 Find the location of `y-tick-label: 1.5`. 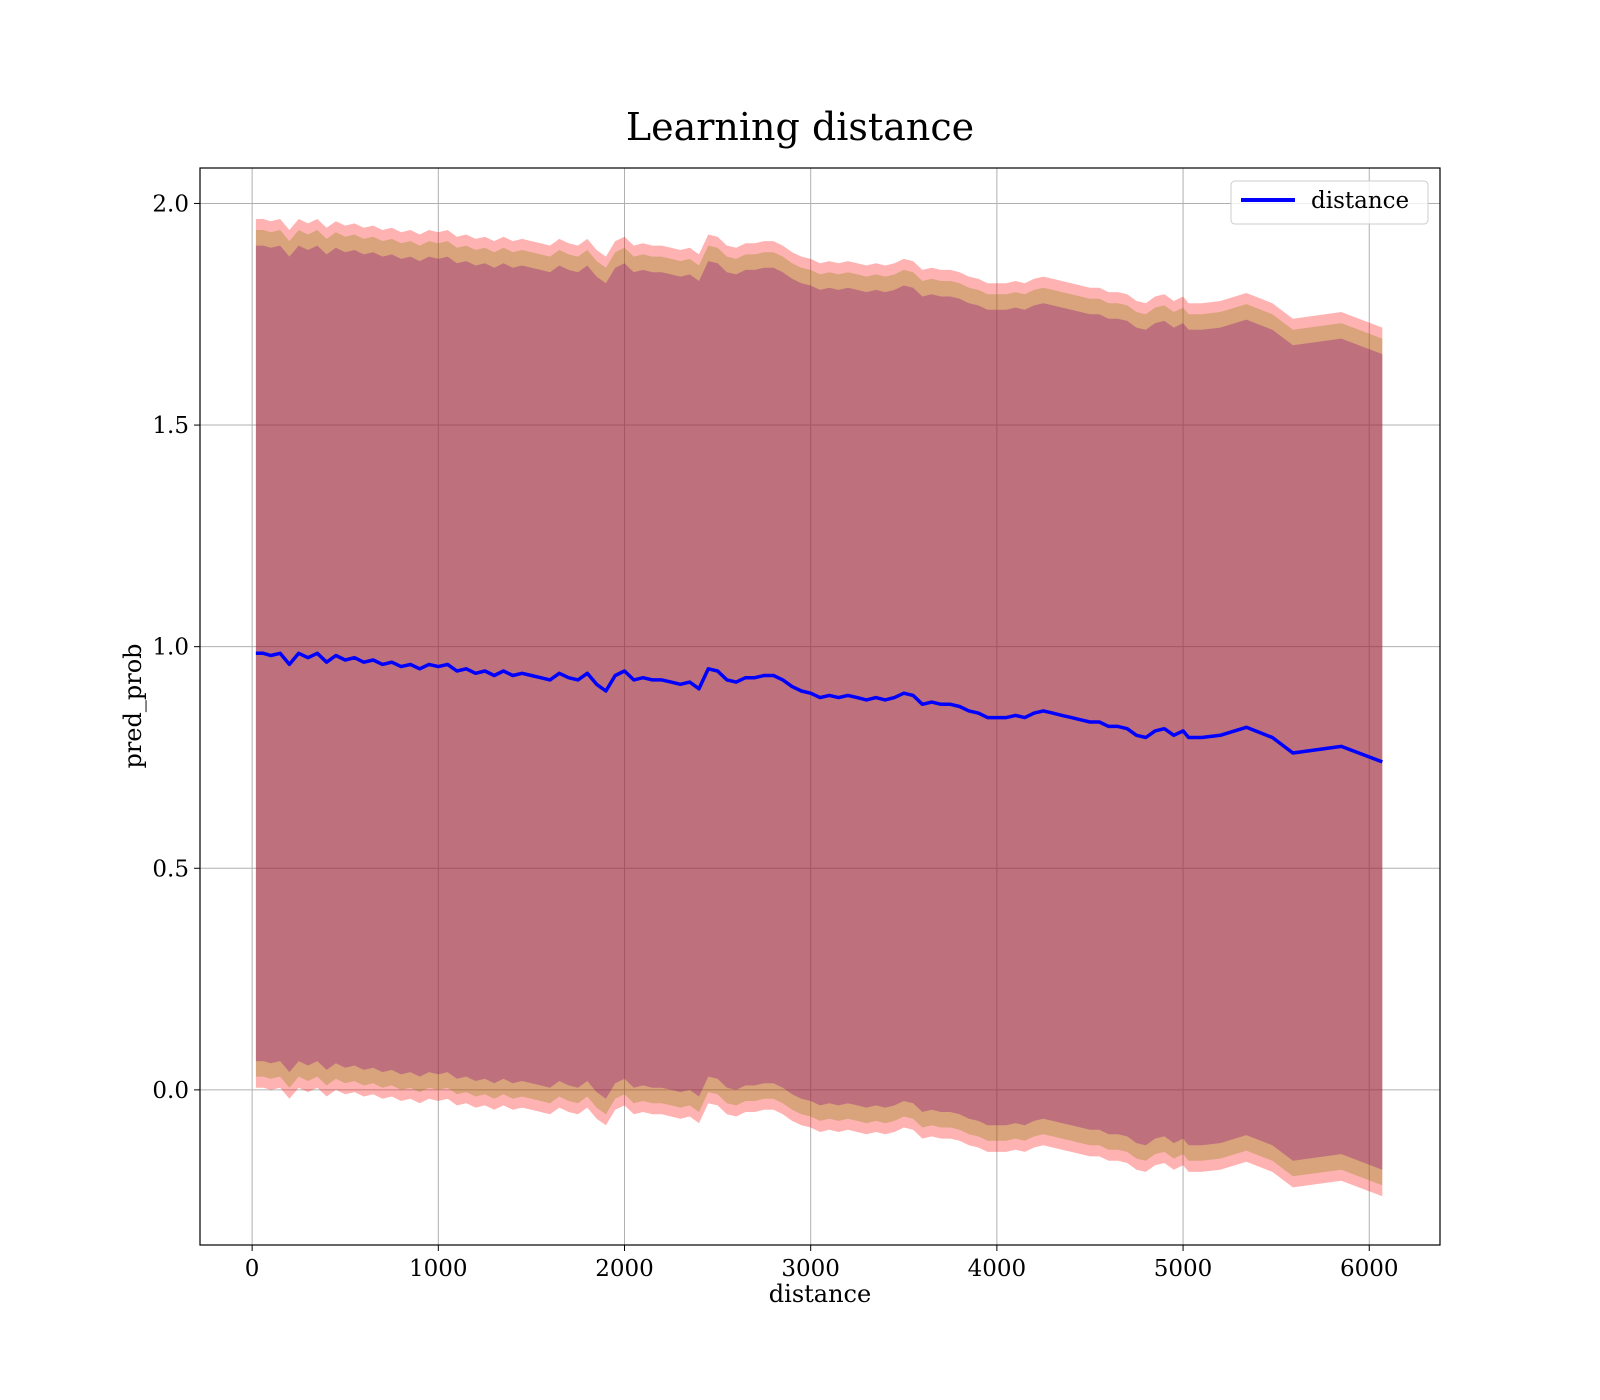

y-tick-label: 1.5 is located at coordinates (170, 426).